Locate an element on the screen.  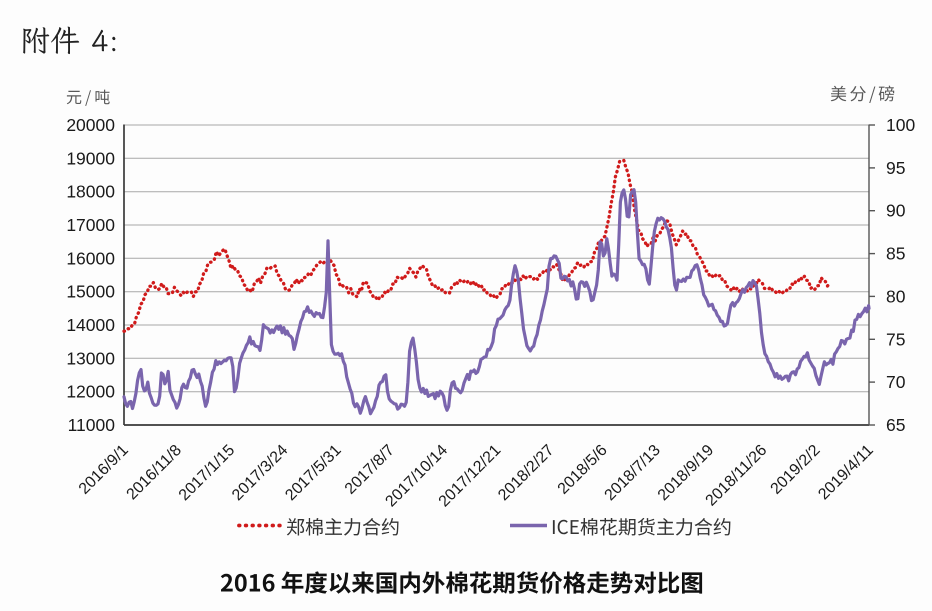
svg-text: 12000 is located at coordinates (90, 392).